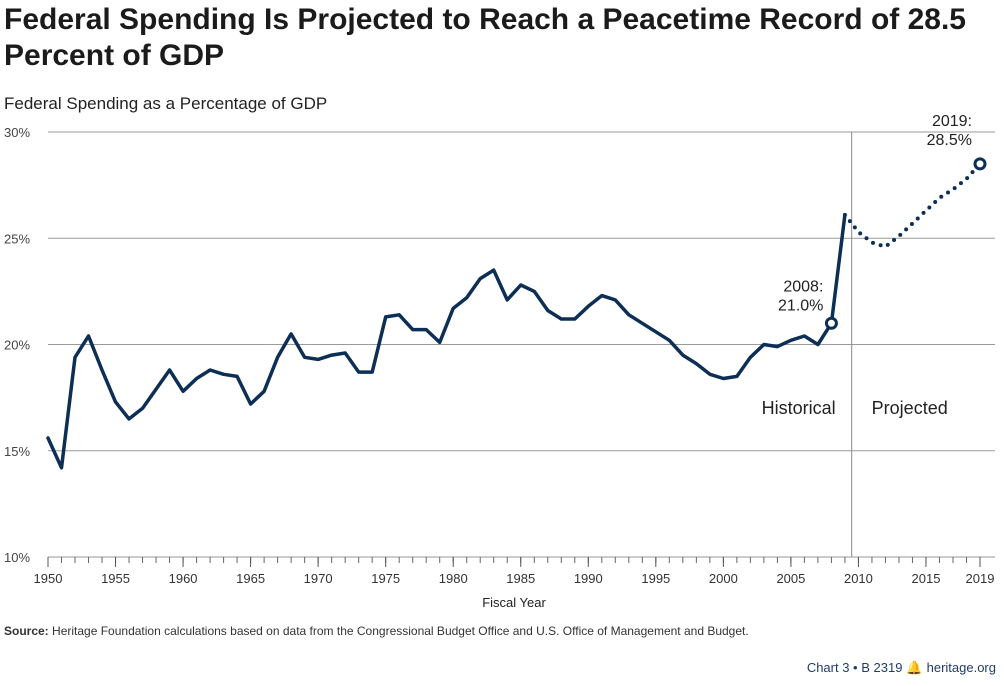 This screenshot has height=686, width=1004. Describe the element at coordinates (588, 578) in the screenshot. I see `x-tick-label: 1990` at that location.